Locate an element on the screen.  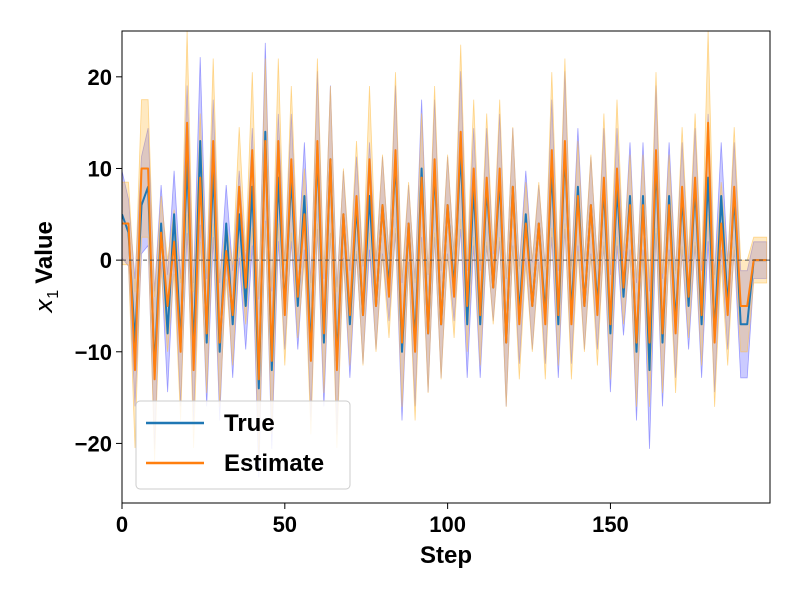
y-tick-label: 20 is located at coordinates (100, 77).